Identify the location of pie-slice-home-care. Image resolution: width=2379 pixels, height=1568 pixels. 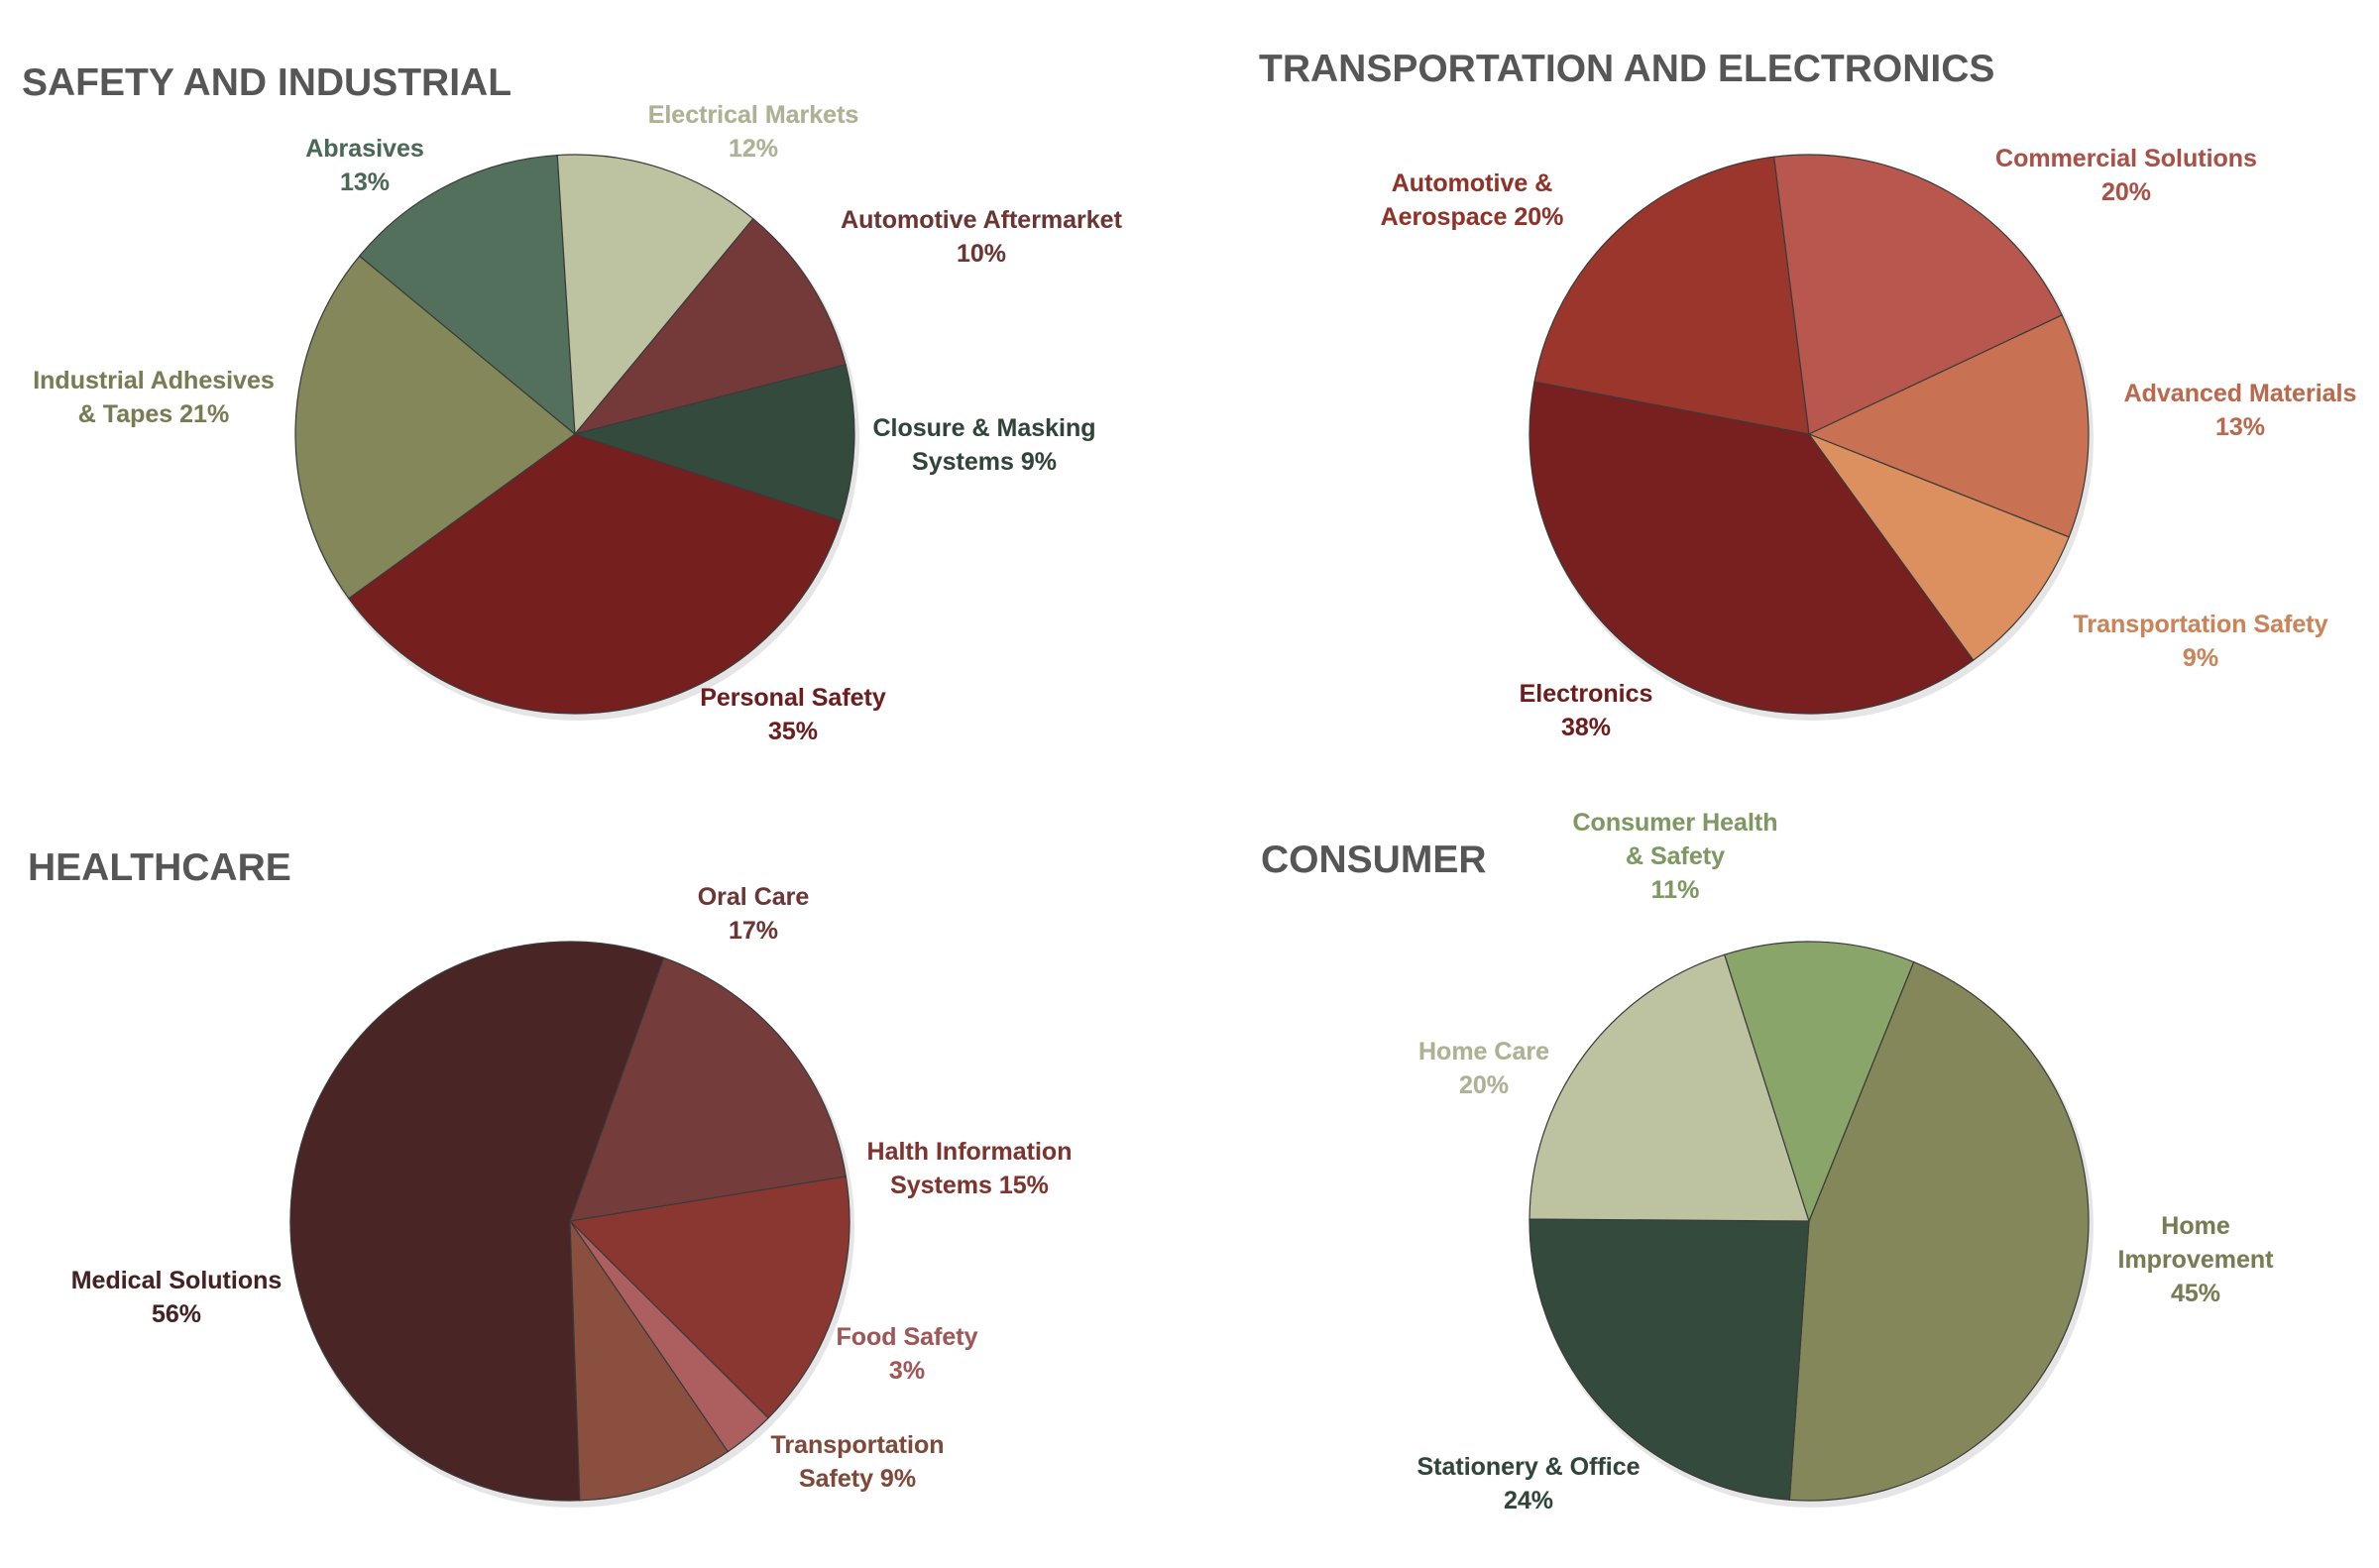
(1669, 1087).